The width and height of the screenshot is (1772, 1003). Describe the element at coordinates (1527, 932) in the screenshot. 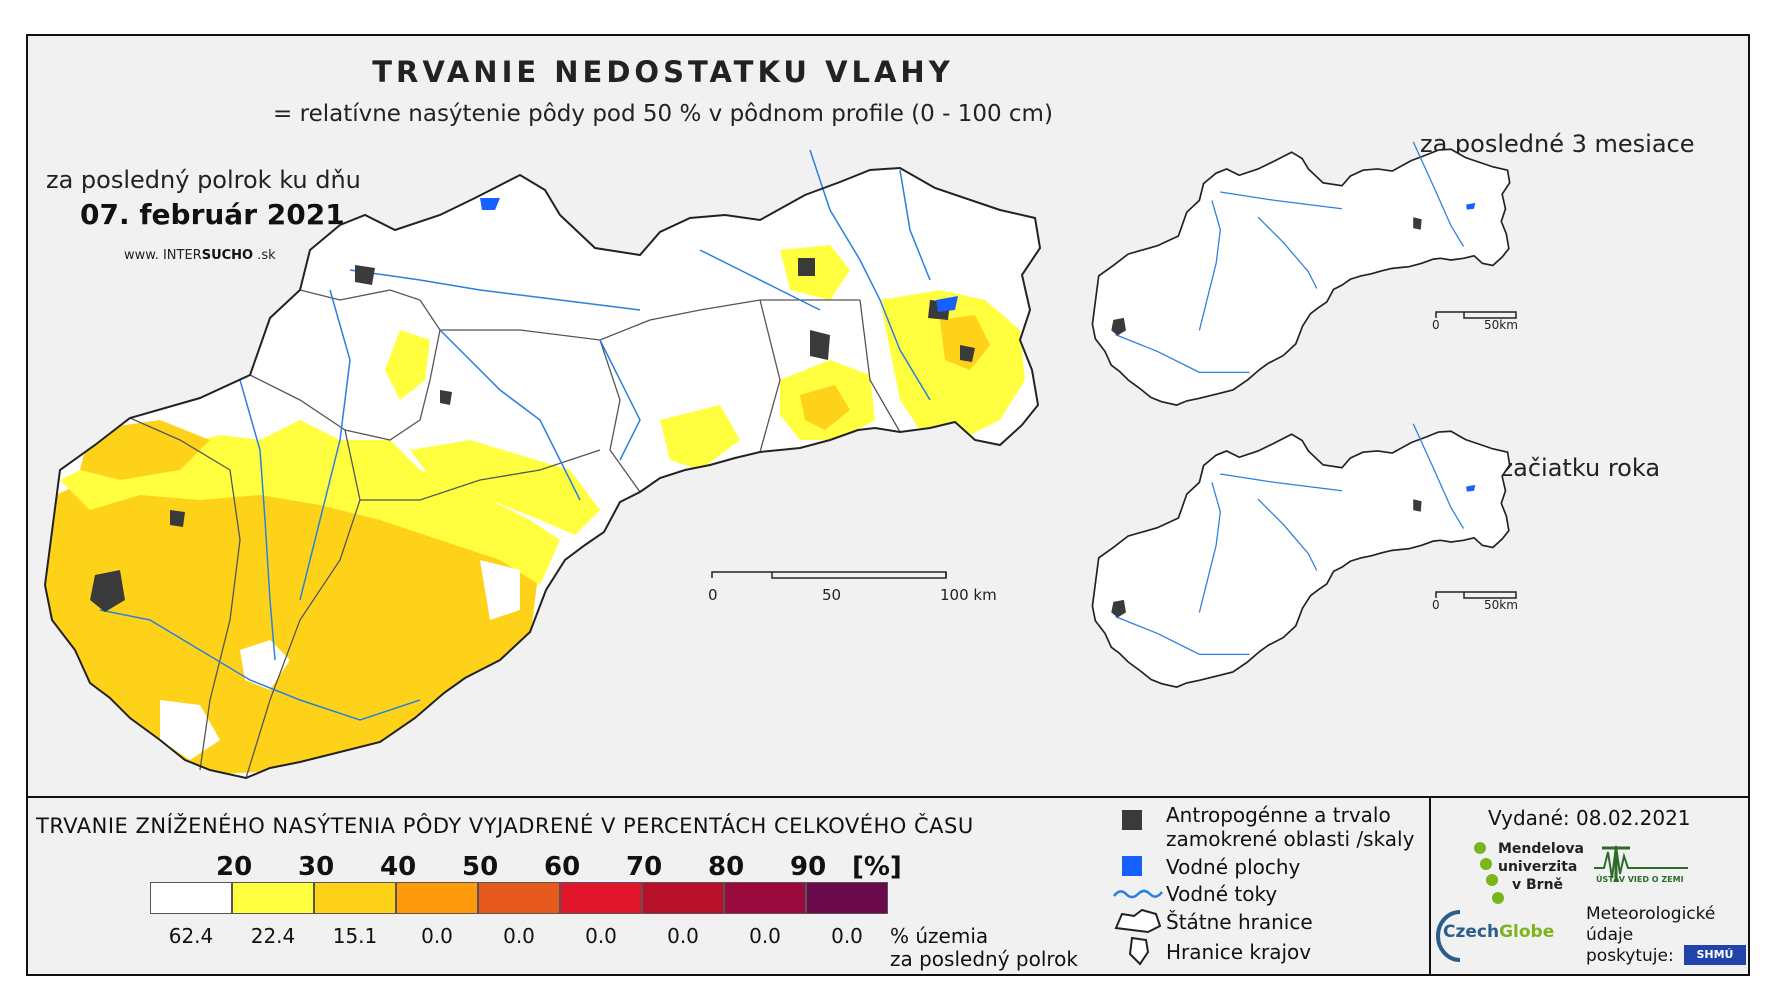

I see `czechglobe-b: Globe` at that location.